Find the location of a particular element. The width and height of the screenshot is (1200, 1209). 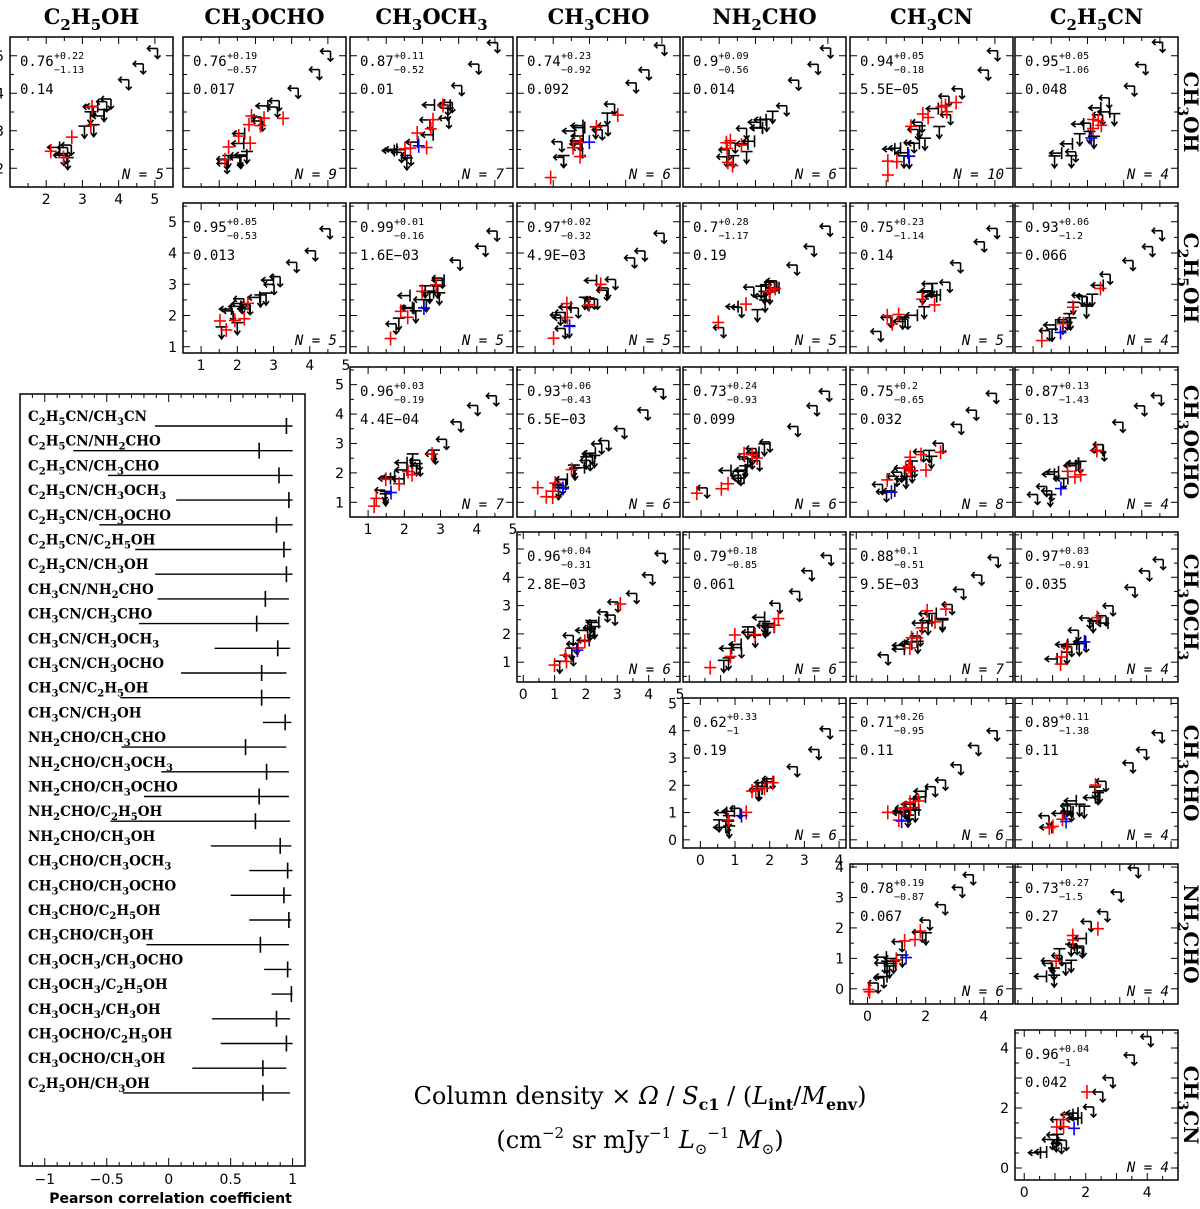

correlation-value: 0.76 is located at coordinates (210, 62).